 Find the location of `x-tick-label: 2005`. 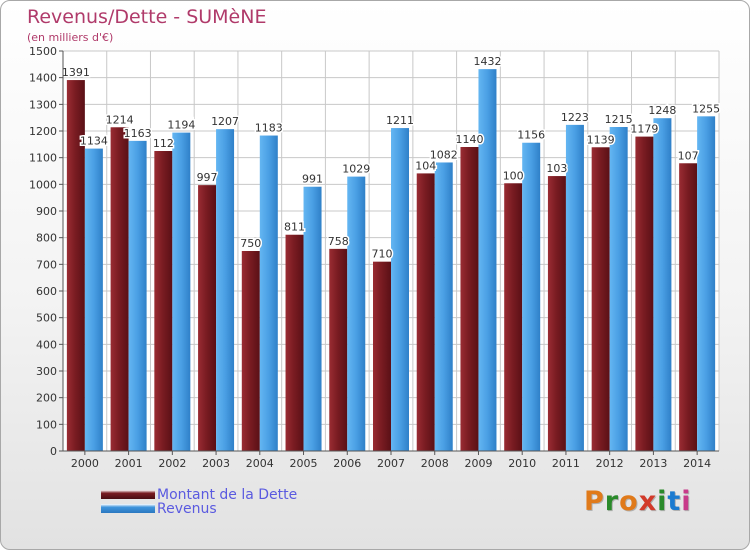

x-tick-label: 2005 is located at coordinates (304, 463).